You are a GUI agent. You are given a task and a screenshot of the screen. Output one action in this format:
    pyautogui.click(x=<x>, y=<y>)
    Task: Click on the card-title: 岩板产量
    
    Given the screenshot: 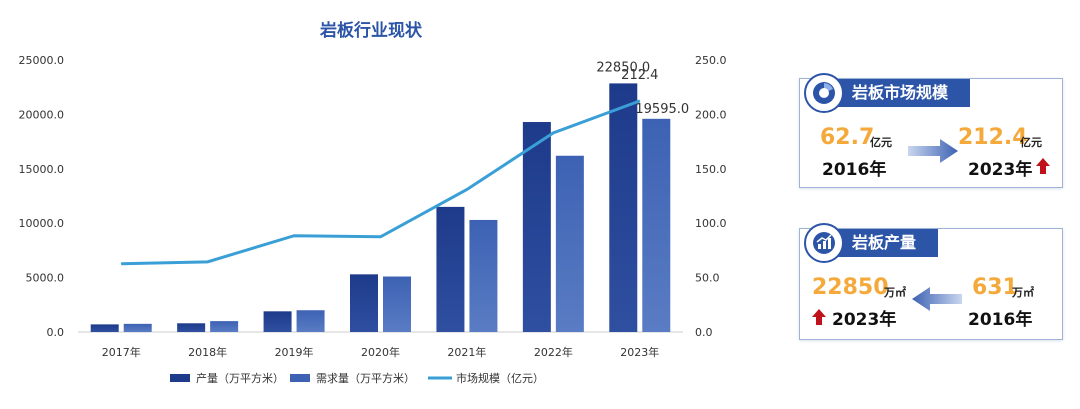 What is the action you would take?
    pyautogui.click(x=887, y=243)
    